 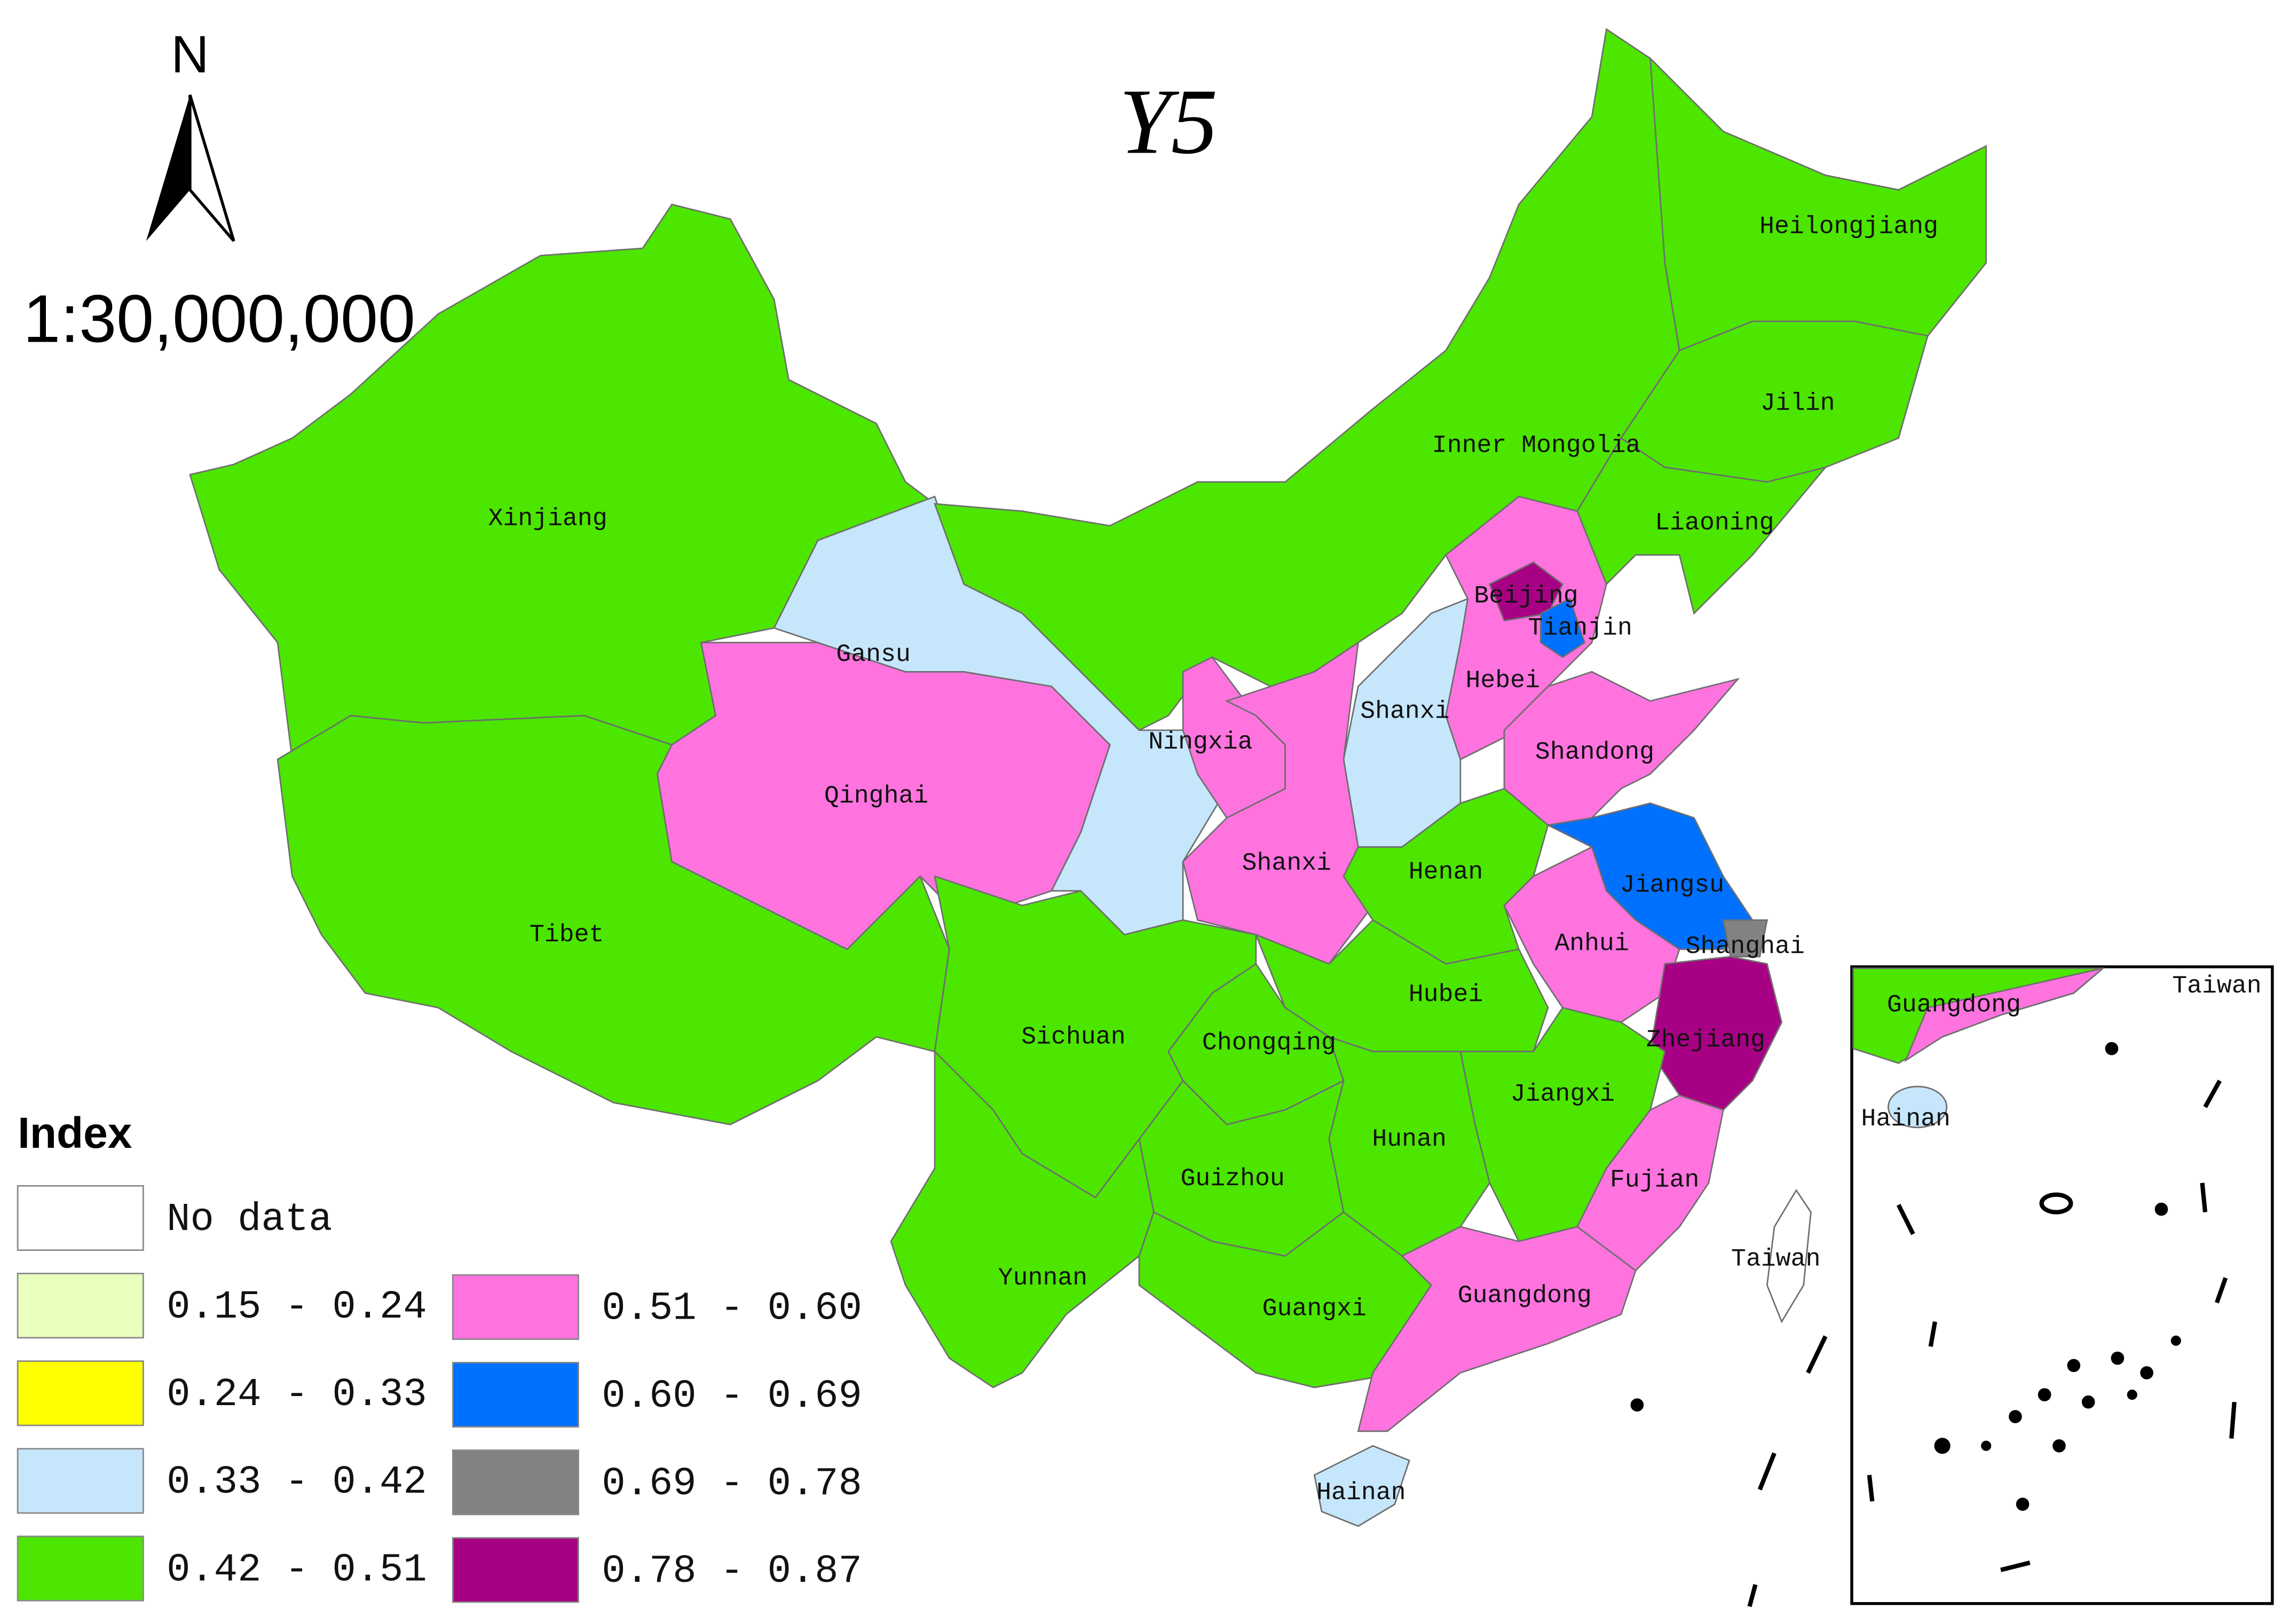 What do you see at coordinates (1446, 871) in the screenshot?
I see `province-label: Henan` at bounding box center [1446, 871].